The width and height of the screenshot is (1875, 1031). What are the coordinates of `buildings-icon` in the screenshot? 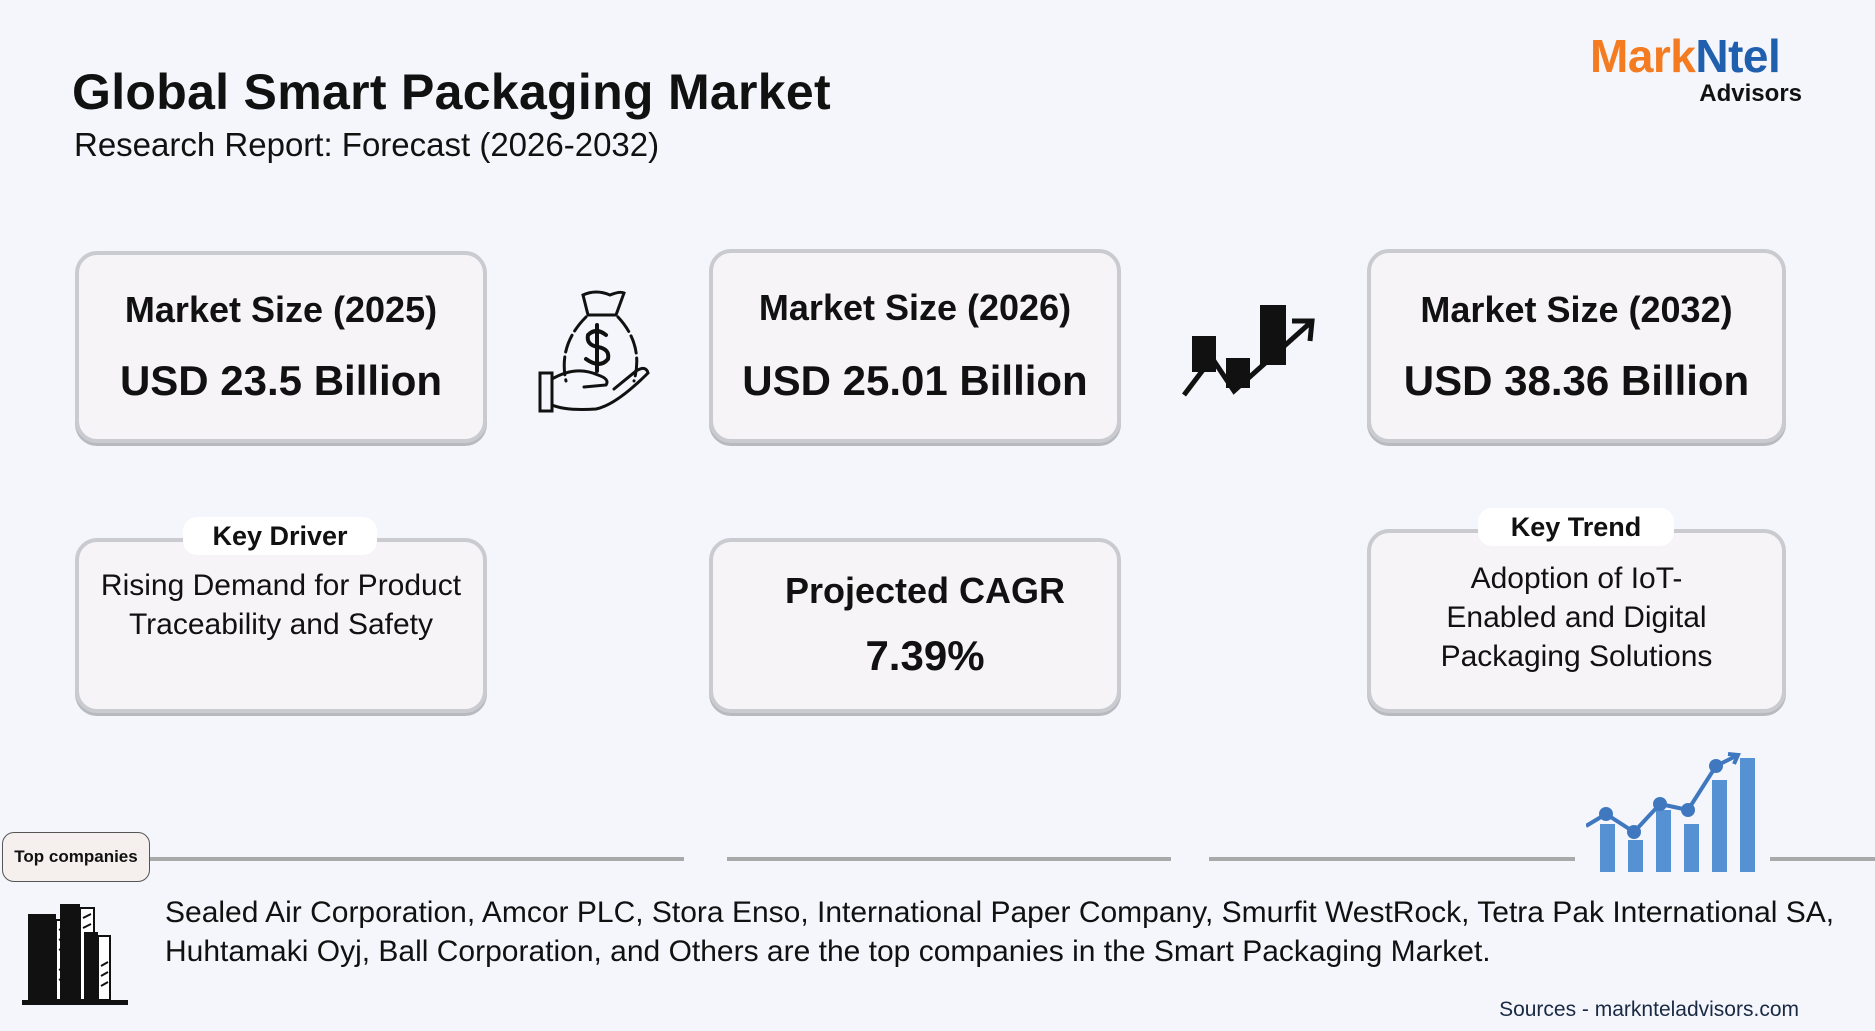 It's located at (75, 954).